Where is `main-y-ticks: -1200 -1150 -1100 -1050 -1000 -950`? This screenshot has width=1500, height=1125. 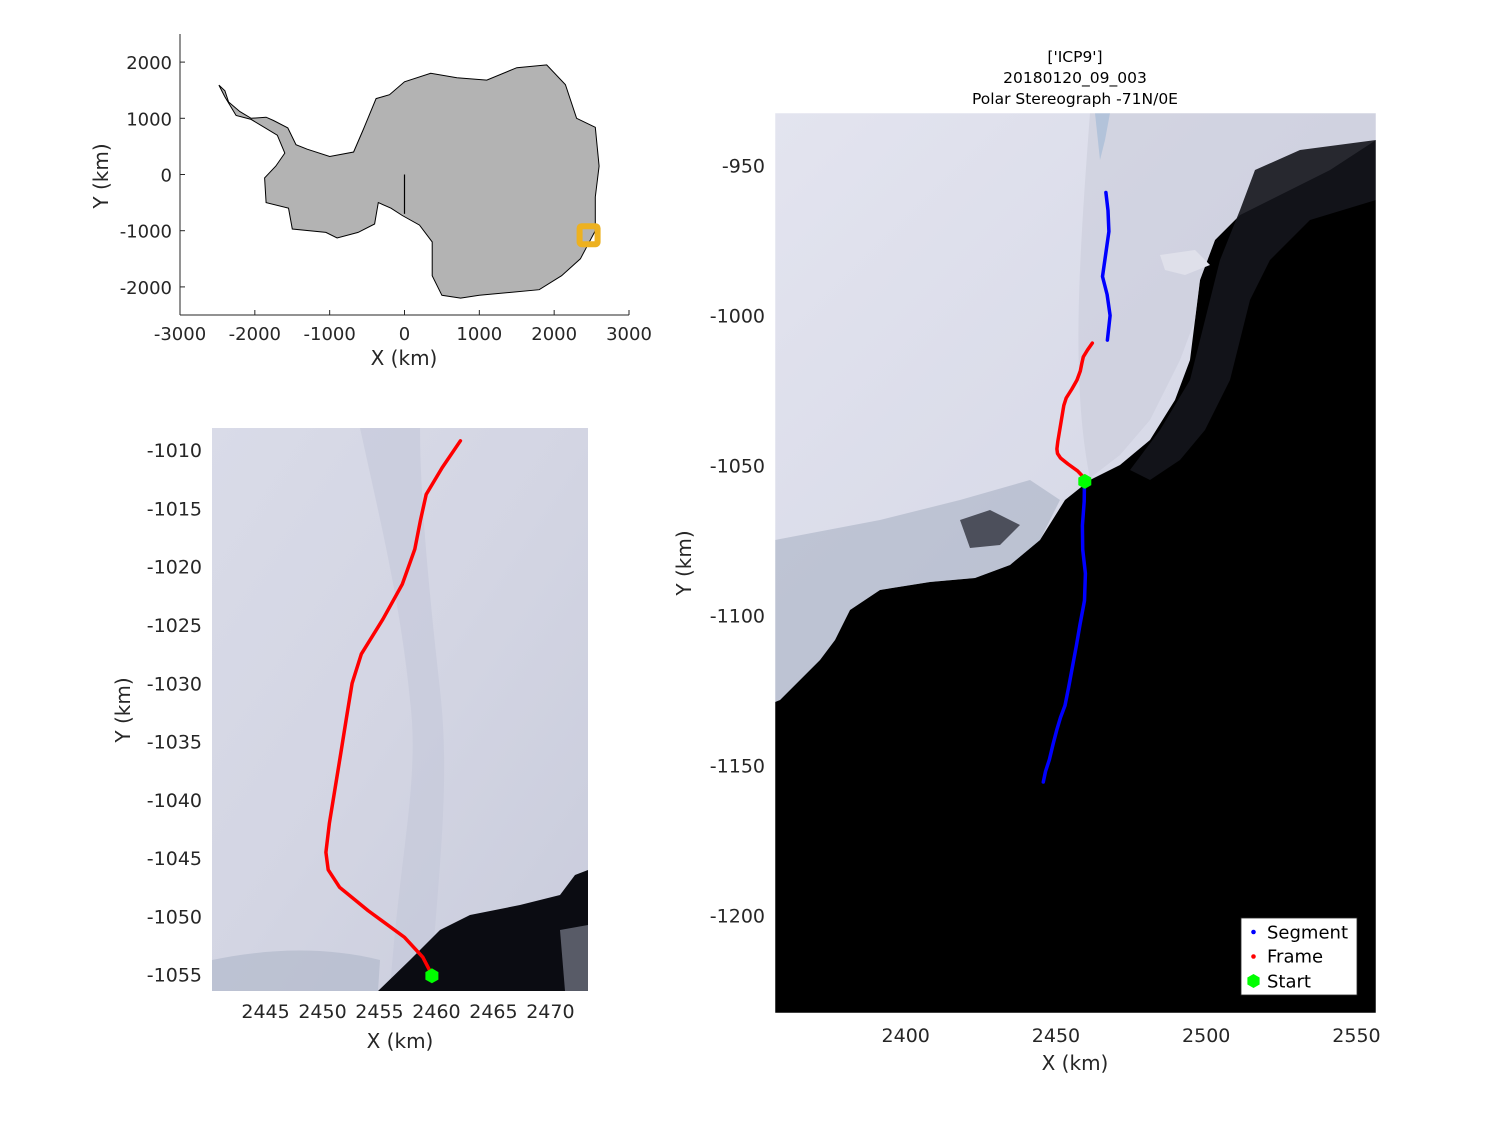 main-y-ticks: -1200 -1150 -1100 -1050 -1000 -950 is located at coordinates (737, 542).